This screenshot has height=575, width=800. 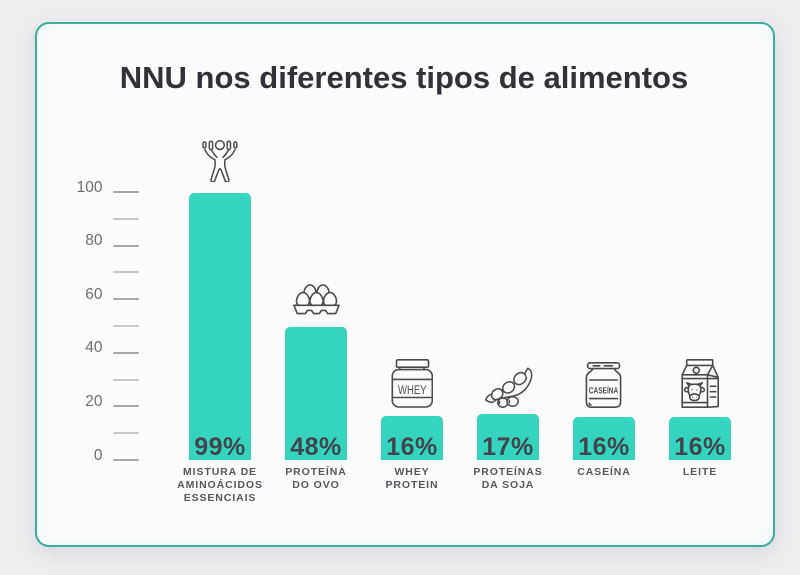 I want to click on svg-text: CASEÍNA, so click(x=604, y=390).